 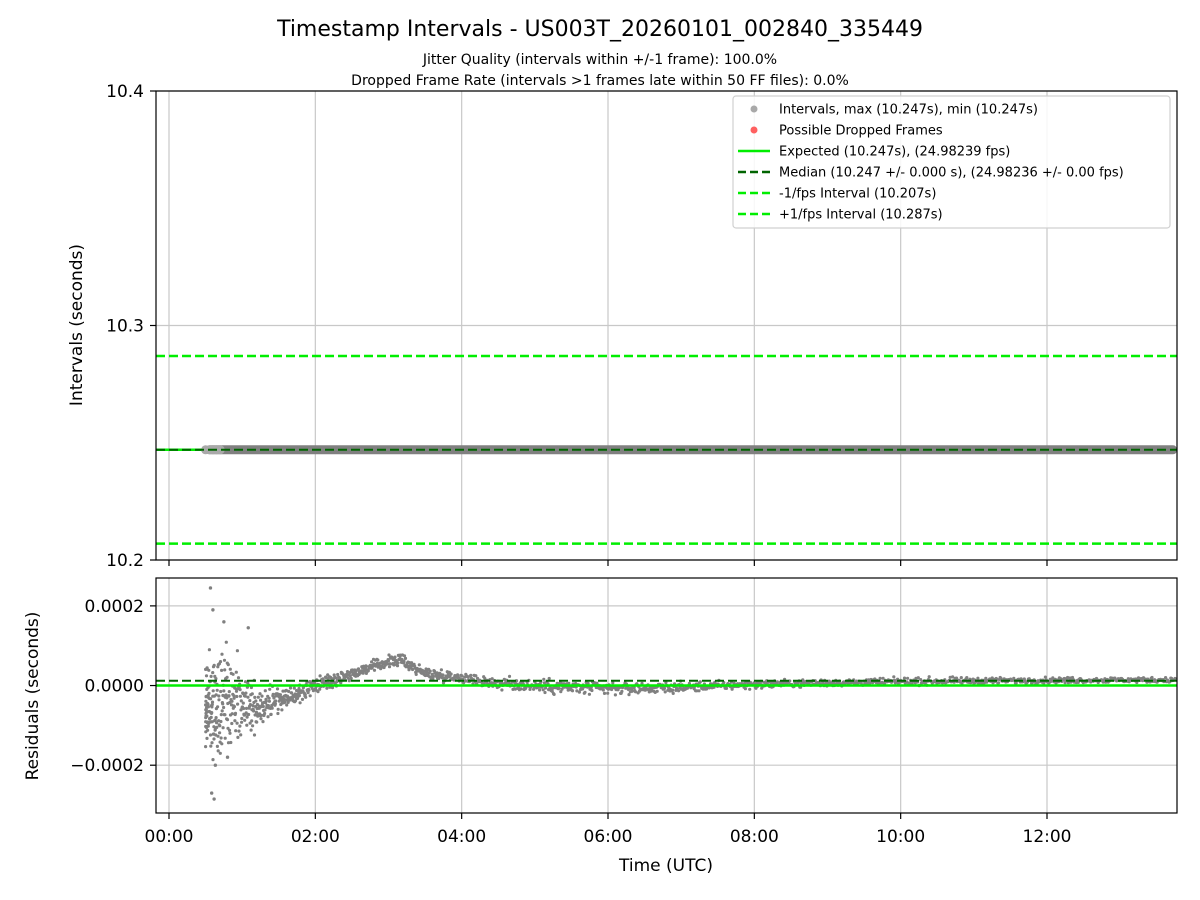 What do you see at coordinates (951, 162) in the screenshot?
I see `legend-box` at bounding box center [951, 162].